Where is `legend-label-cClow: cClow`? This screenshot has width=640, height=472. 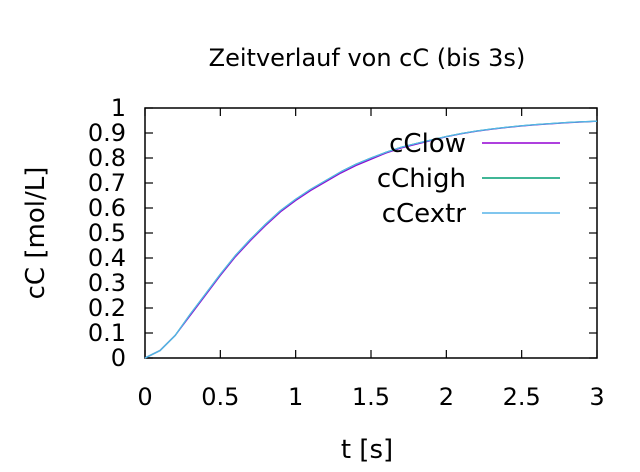 legend-label-cClow: cClow is located at coordinates (427, 144).